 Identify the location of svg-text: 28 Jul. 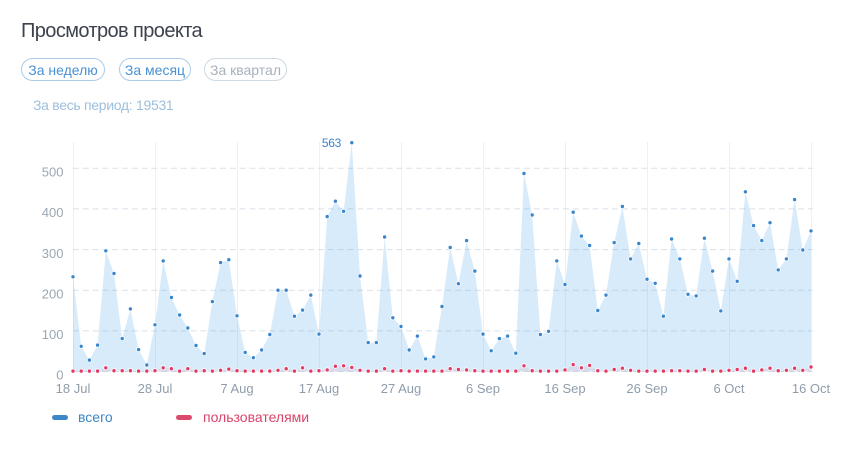
(155, 388).